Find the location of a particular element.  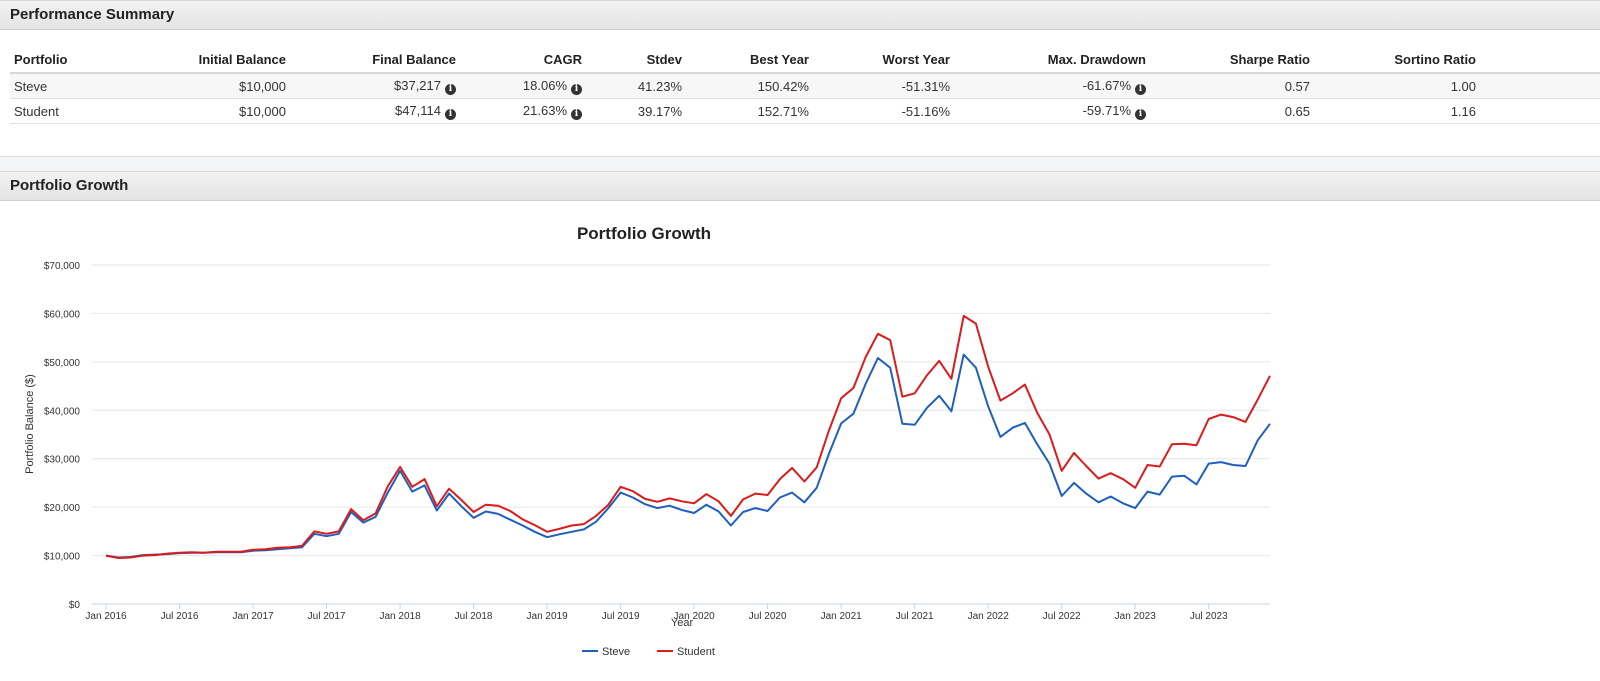

y-tick-label: $40,000 is located at coordinates (62, 411).